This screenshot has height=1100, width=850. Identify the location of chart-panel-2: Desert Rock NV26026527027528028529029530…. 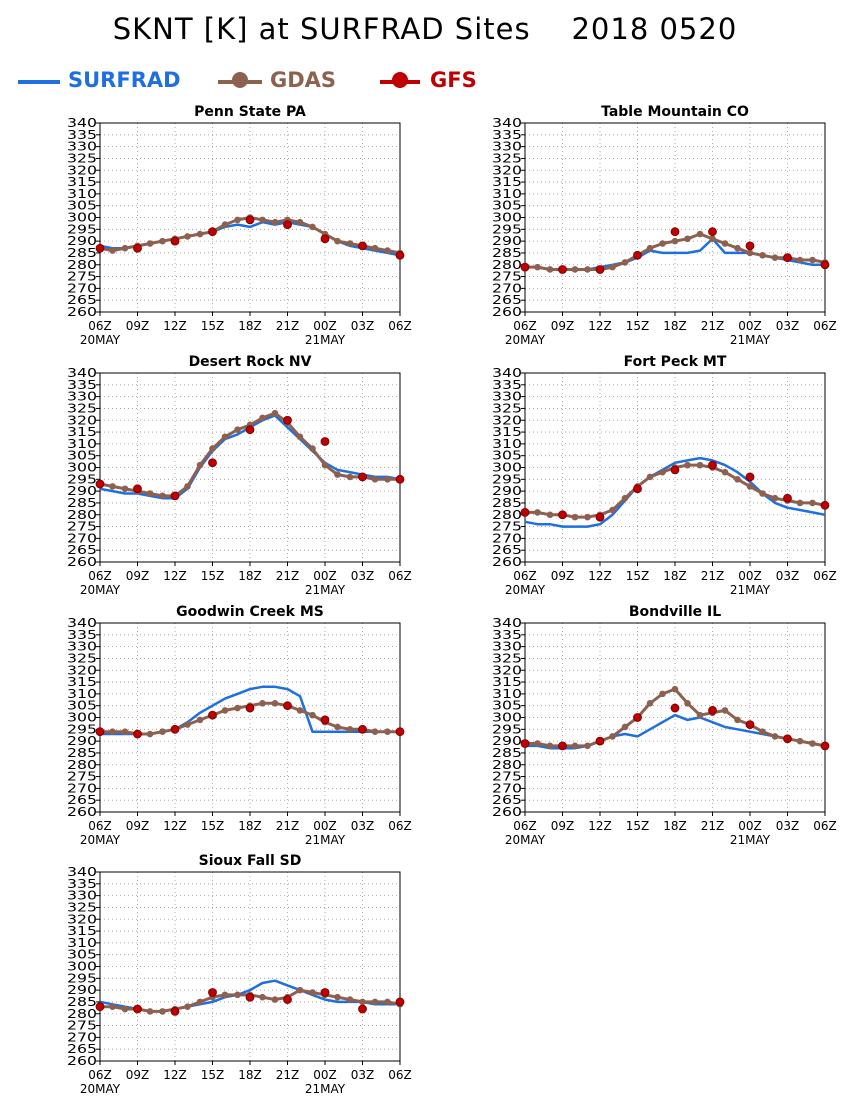
(239, 475).